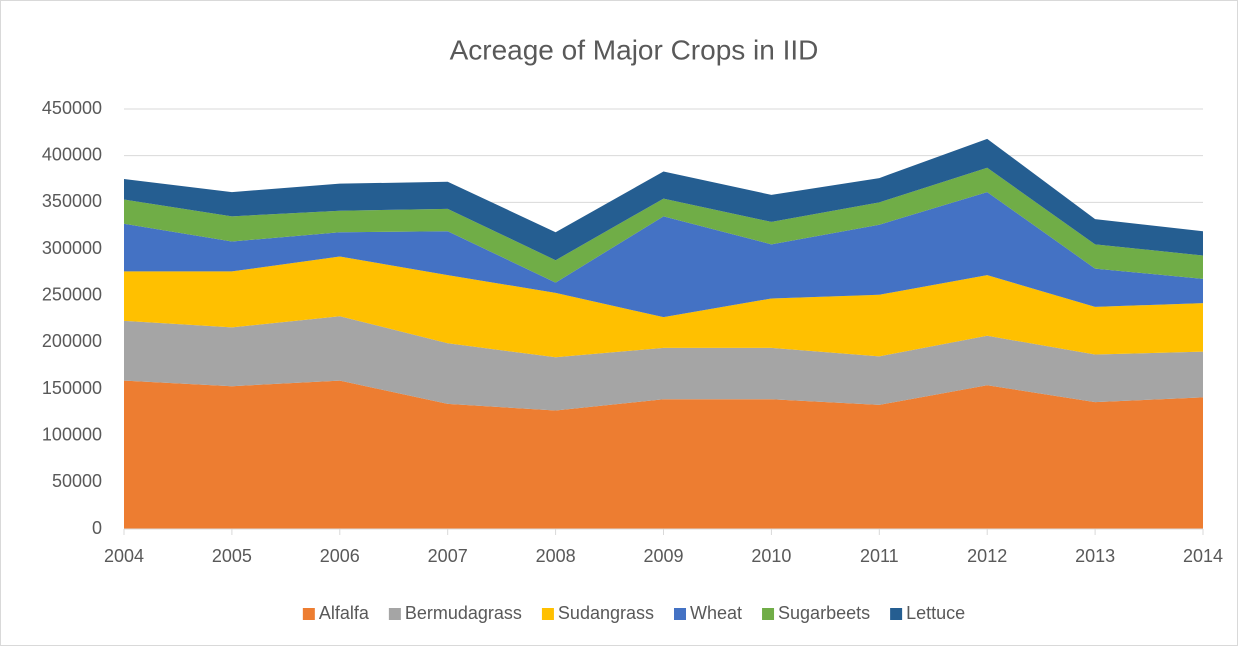 The width and height of the screenshot is (1248, 646). I want to click on y-tick-label: 250000, so click(72, 294).